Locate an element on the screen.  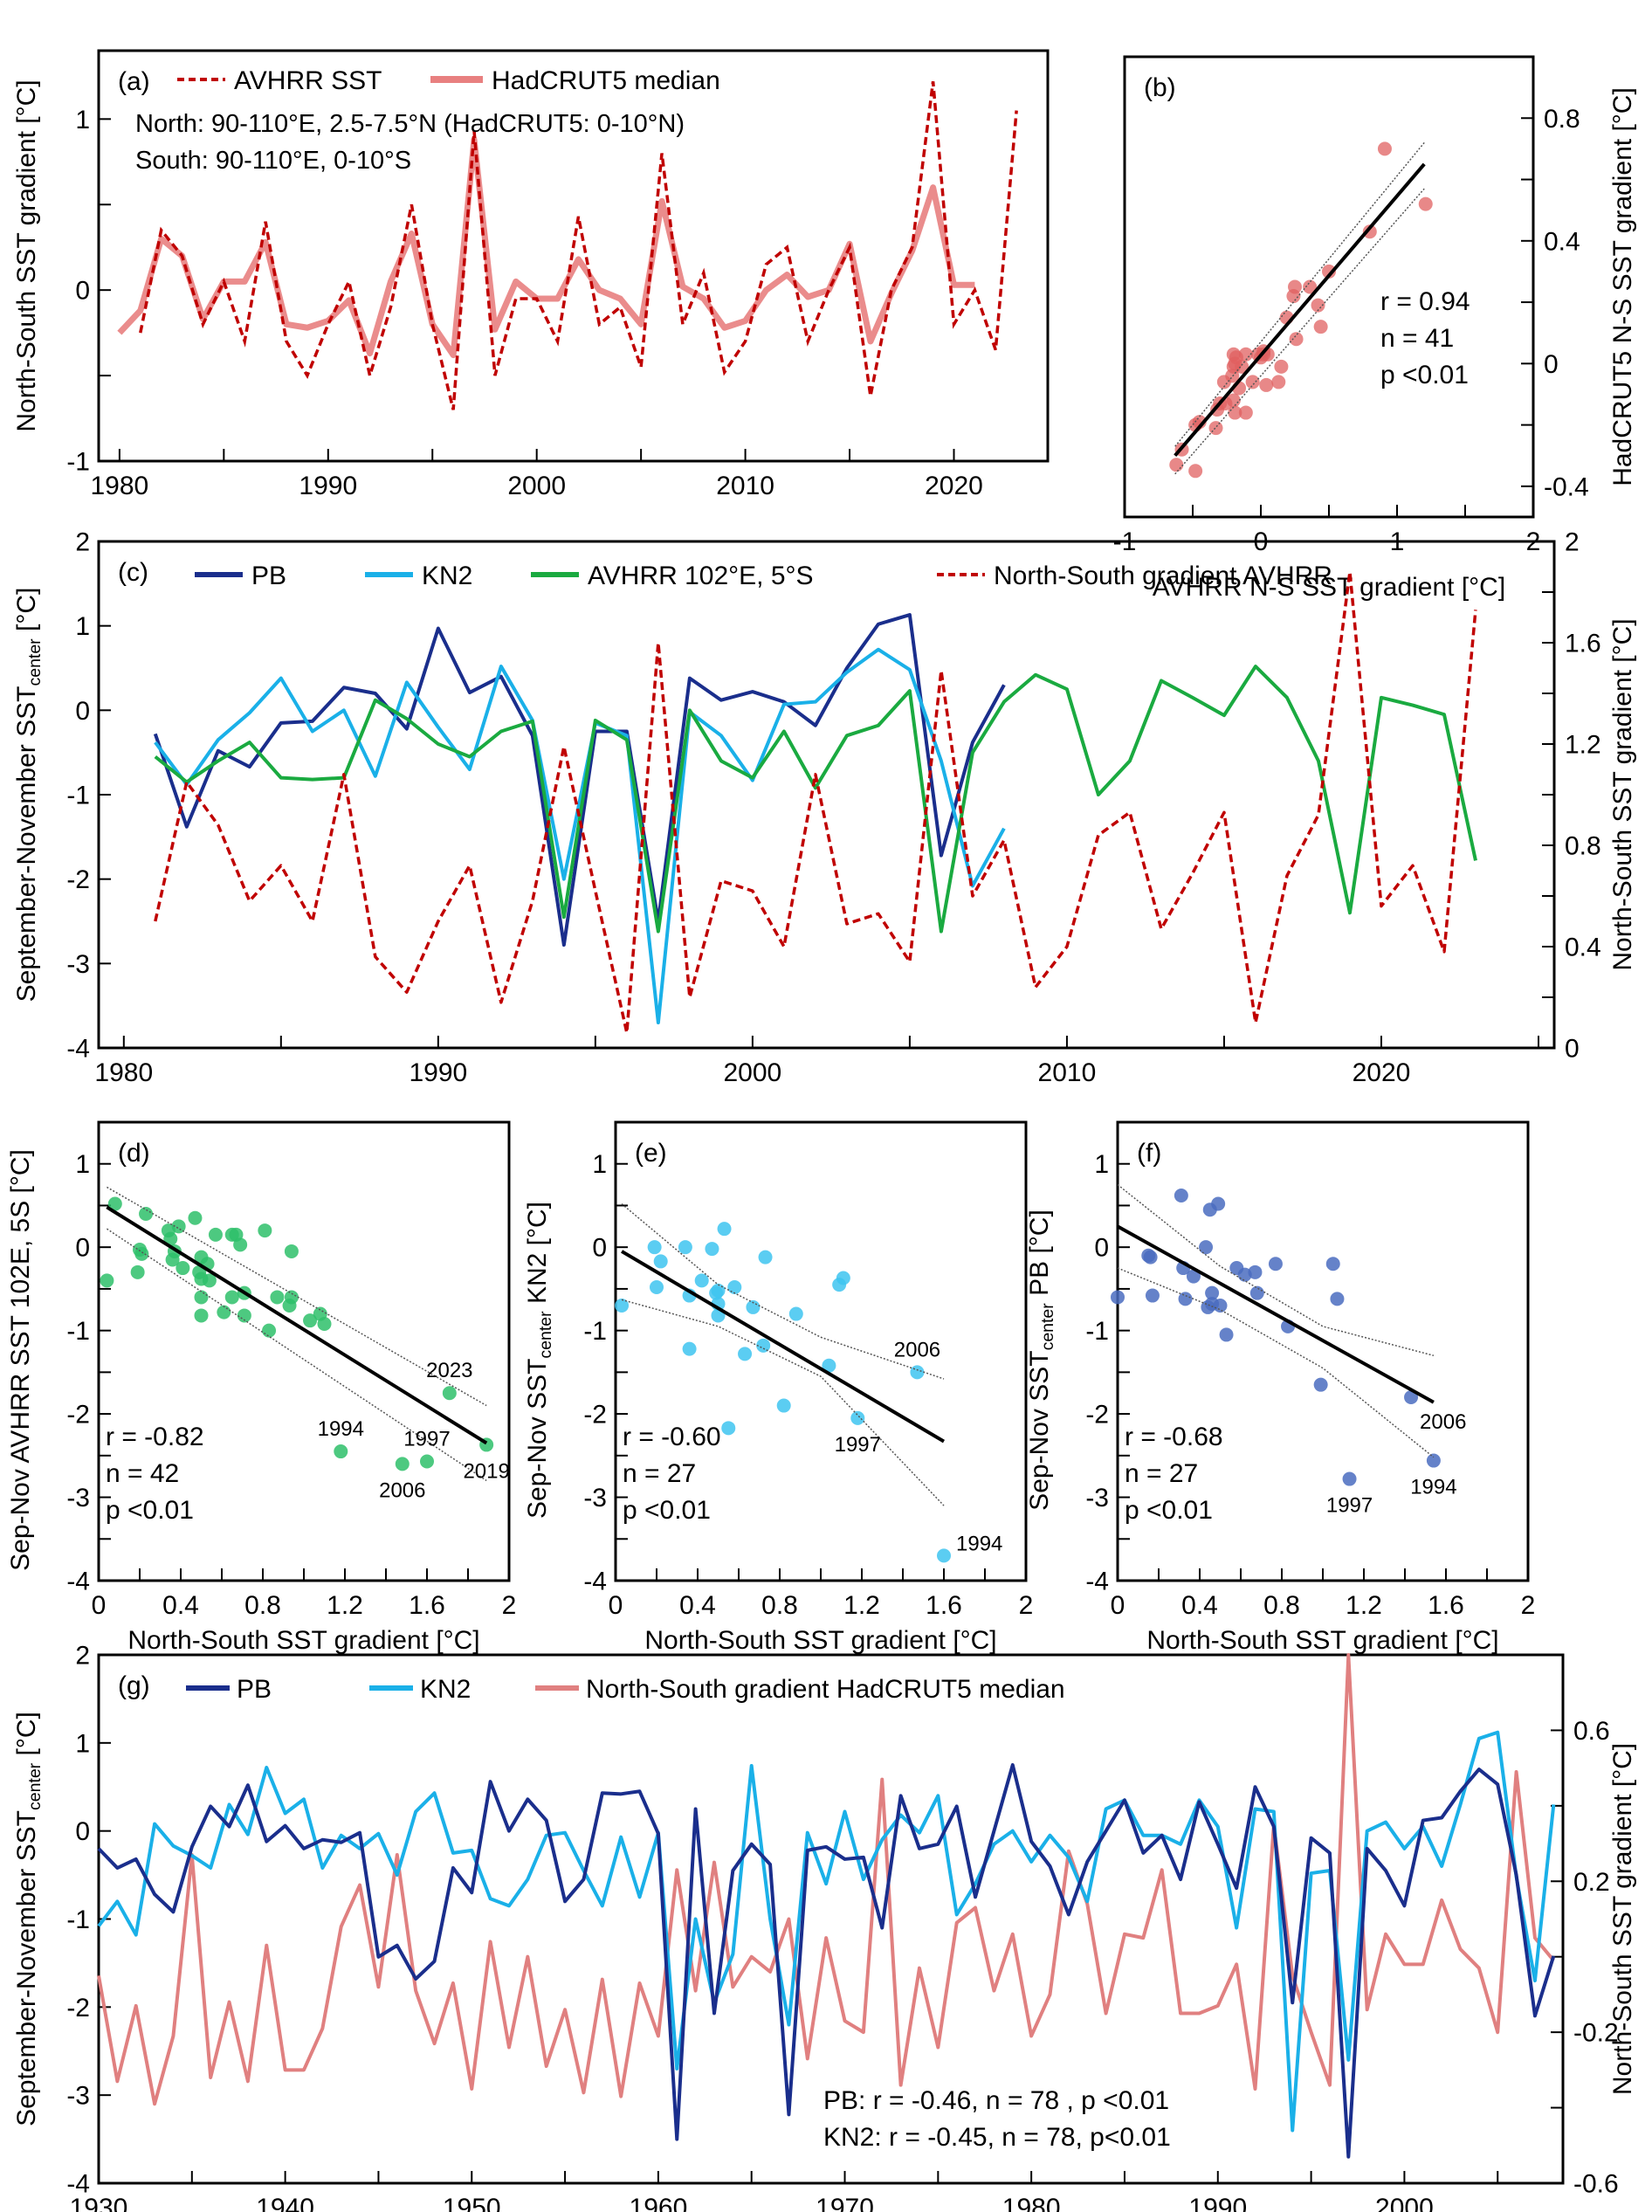
y-axis-label: HadCRUT5 N-S SST gradient [°C] is located at coordinates (1622, 286).